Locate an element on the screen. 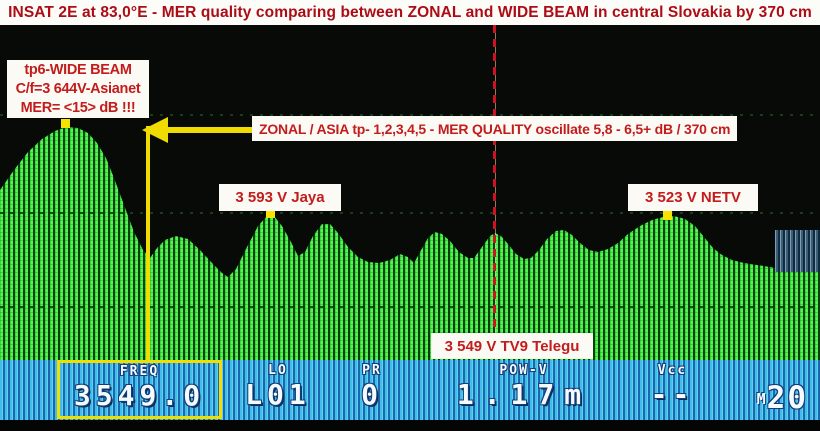  pr-value: 0 is located at coordinates (372, 394).